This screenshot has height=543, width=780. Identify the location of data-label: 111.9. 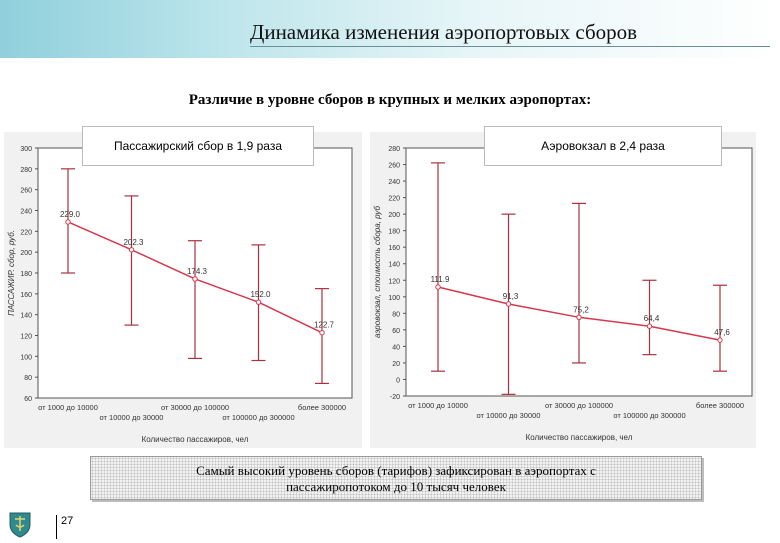
(440, 279).